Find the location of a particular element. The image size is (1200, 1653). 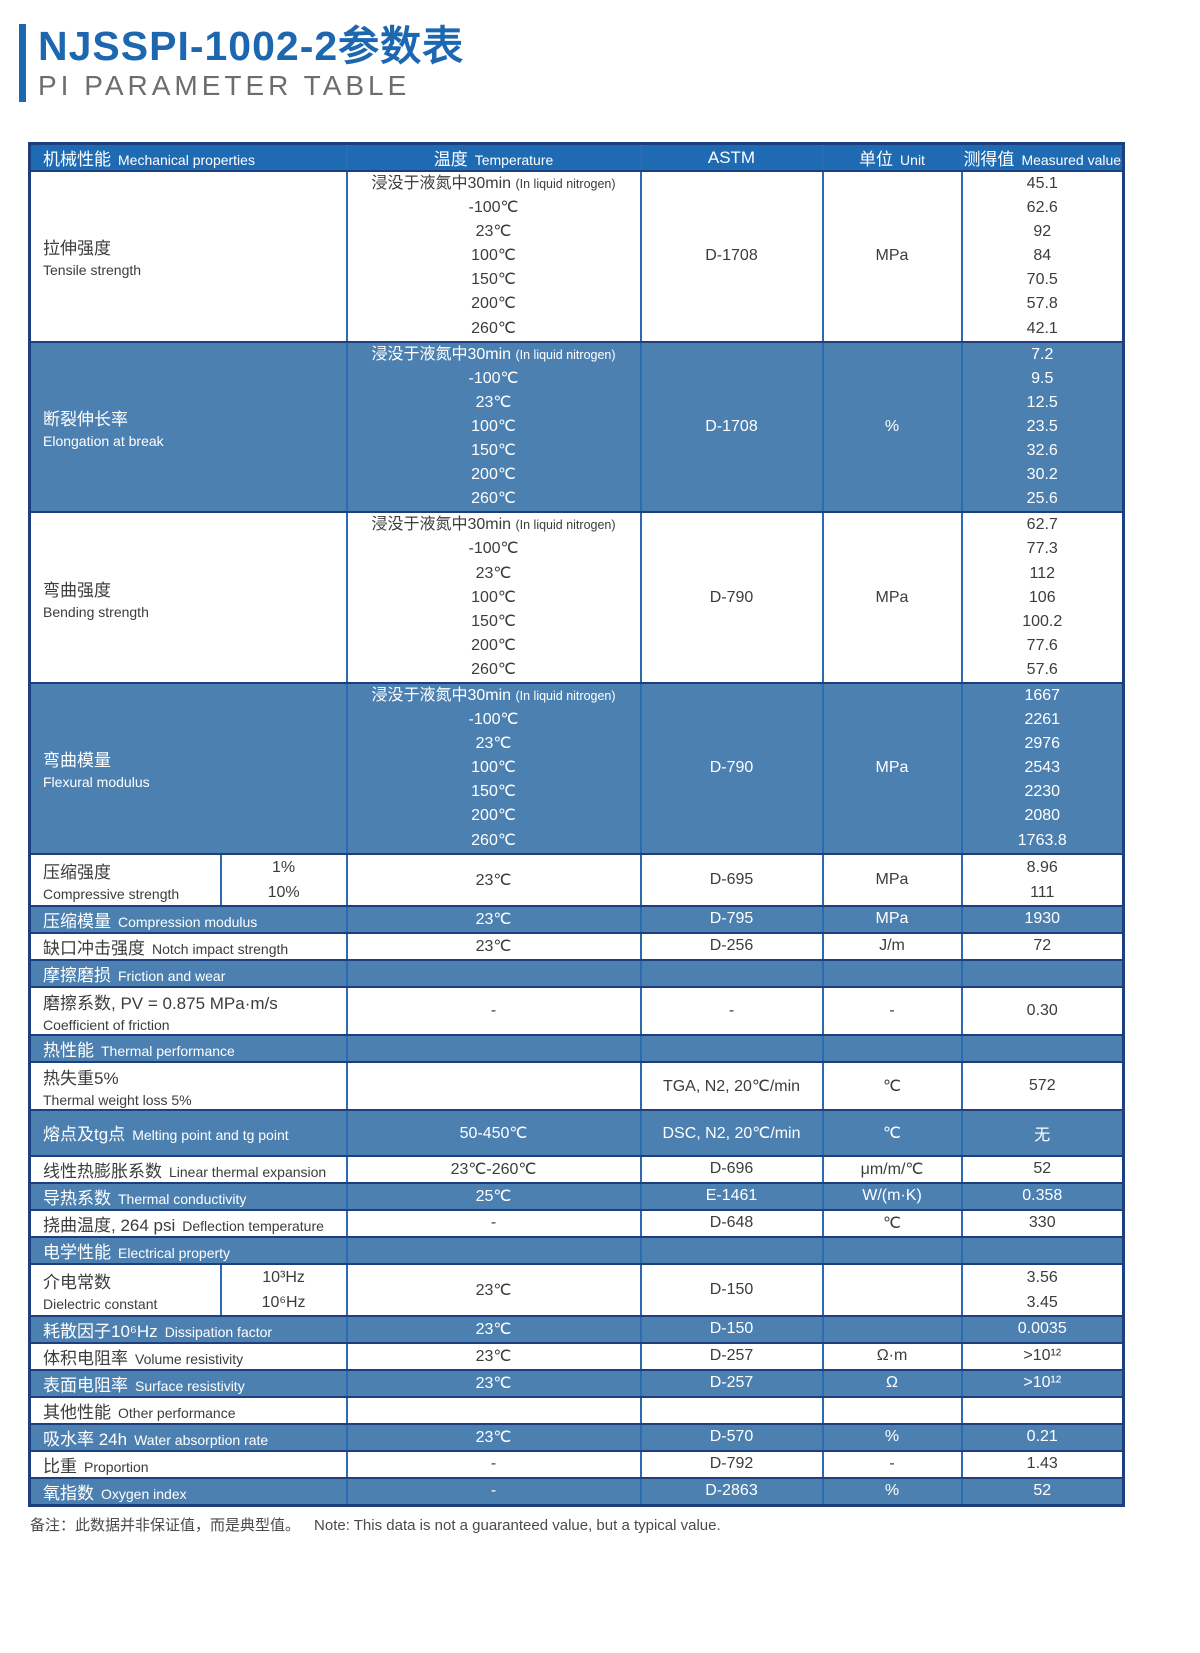

cell-astm: D-790 is located at coordinates (731, 597).